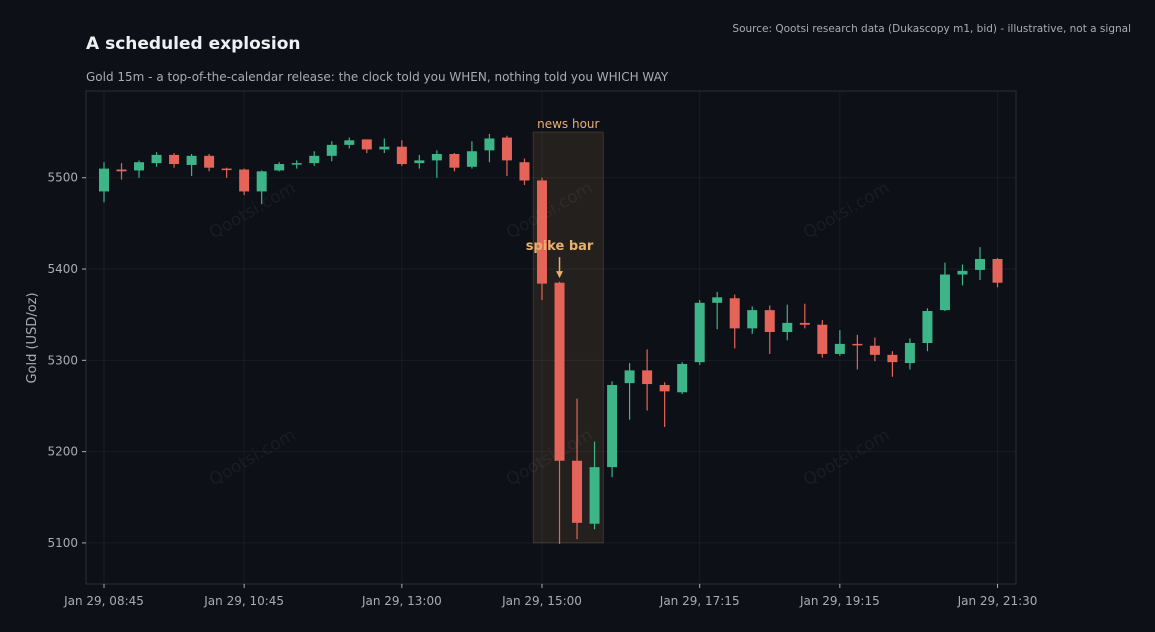 The image size is (1155, 632). I want to click on y-axis-title: Gold (USD/oz), so click(32, 337).